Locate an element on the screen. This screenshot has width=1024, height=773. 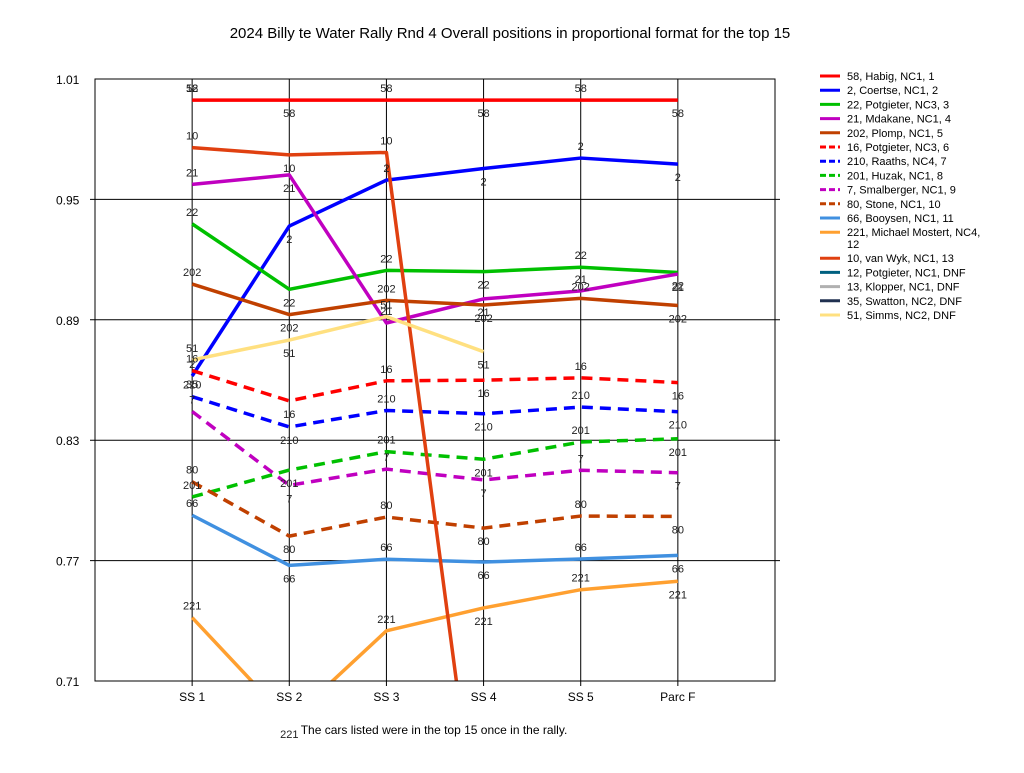
x-tick-label: SS 3 is located at coordinates (386, 697).